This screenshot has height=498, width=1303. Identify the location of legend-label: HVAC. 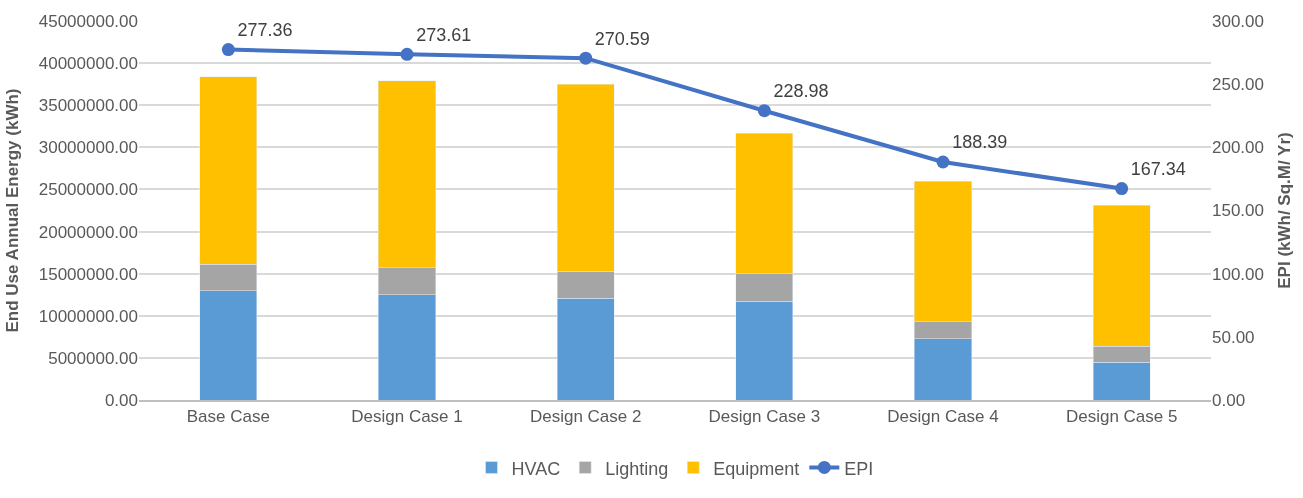
(536, 468).